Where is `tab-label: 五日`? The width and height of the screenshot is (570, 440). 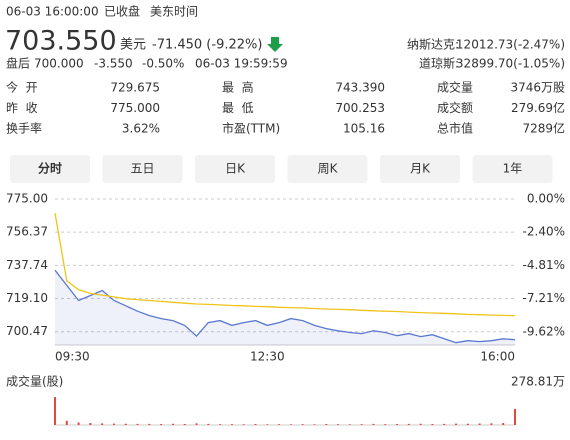 tab-label: 五日 is located at coordinates (142, 169).